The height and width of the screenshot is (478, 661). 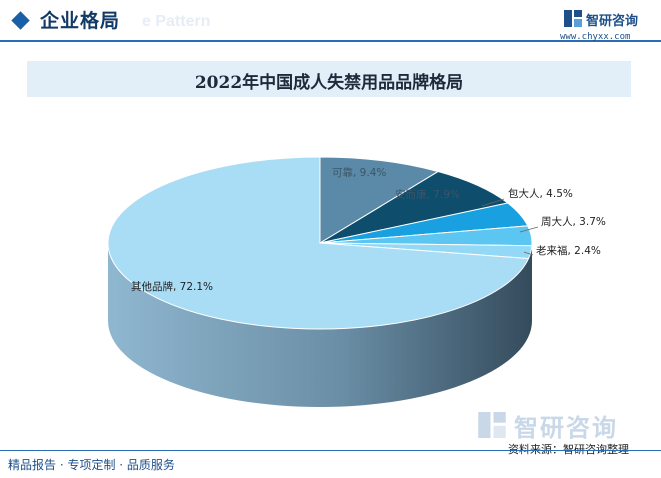 I want to click on brand-logo: 智研咨询 www.chyxx.com, so click(x=607, y=26).